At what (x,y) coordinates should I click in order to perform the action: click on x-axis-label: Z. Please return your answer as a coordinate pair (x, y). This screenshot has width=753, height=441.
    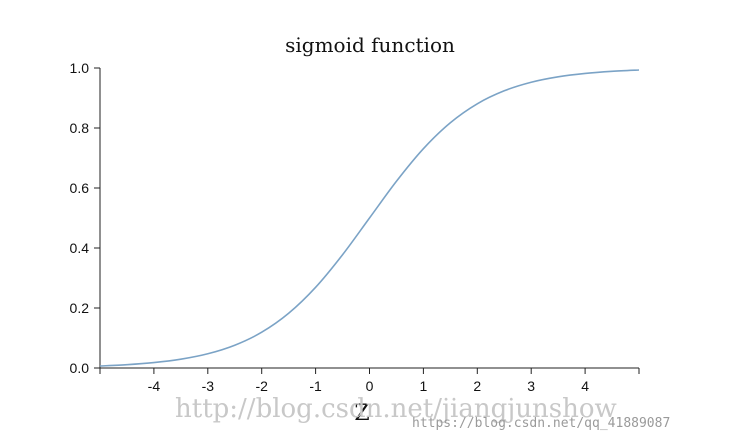
    Looking at the image, I should click on (361, 413).